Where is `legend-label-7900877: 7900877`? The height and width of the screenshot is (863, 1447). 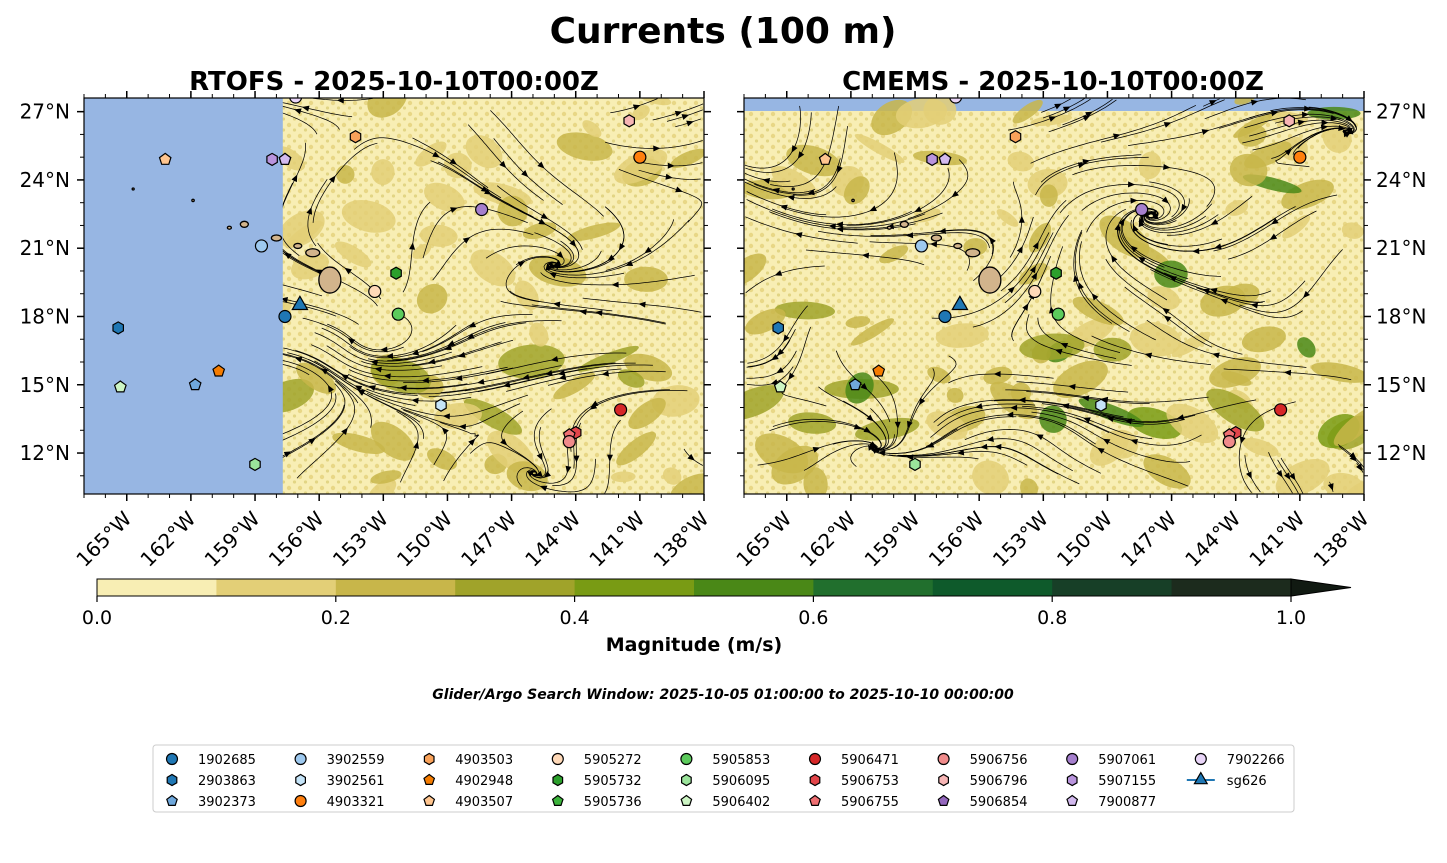 legend-label-7900877: 7900877 is located at coordinates (1127, 802).